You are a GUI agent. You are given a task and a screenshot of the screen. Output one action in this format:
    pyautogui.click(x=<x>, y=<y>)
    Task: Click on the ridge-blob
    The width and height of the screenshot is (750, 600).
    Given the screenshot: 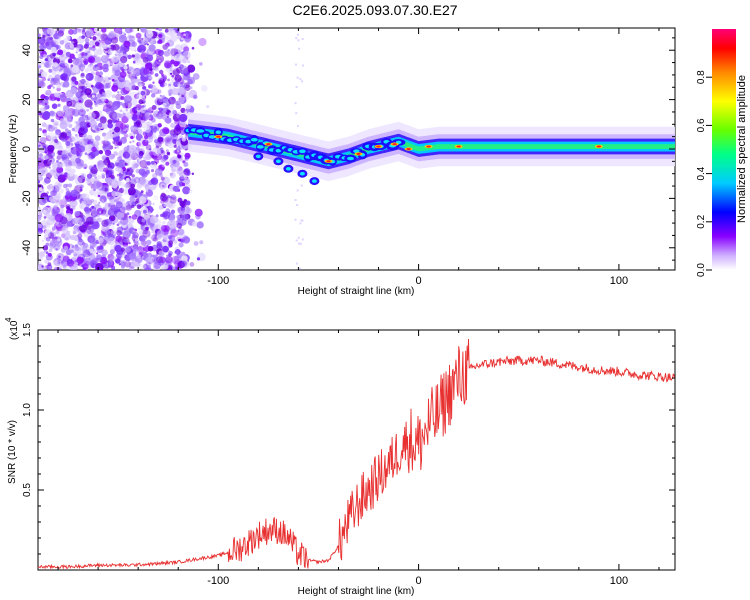 What is the action you would take?
    pyautogui.click(x=248, y=141)
    